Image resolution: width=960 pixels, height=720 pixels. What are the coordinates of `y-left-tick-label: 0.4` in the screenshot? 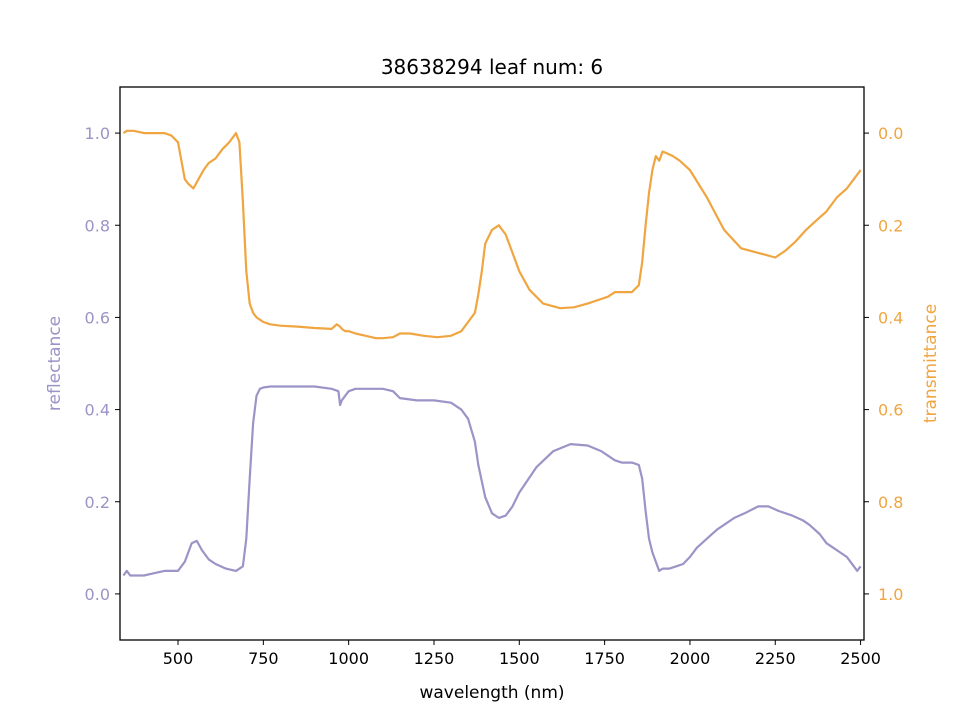 It's located at (97, 410).